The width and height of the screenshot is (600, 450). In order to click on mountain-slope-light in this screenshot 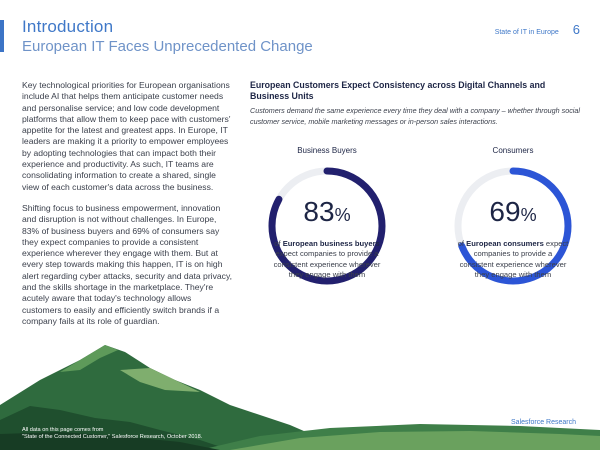, I will do `click(160, 380)`.